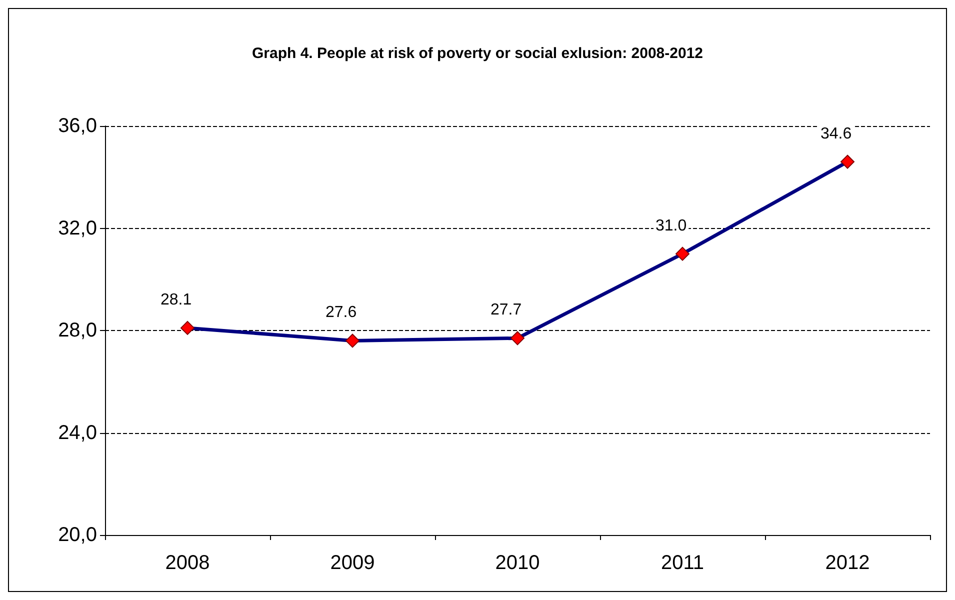 This screenshot has height=600, width=955. I want to click on x-tick-label: 2012, so click(847, 563).